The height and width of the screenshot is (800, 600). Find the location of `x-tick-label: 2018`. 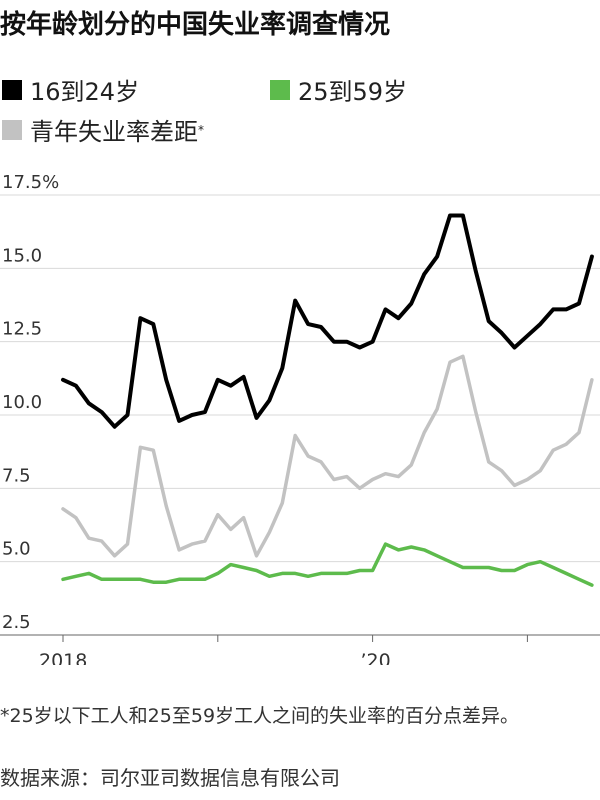

x-tick-label: 2018 is located at coordinates (63, 657).